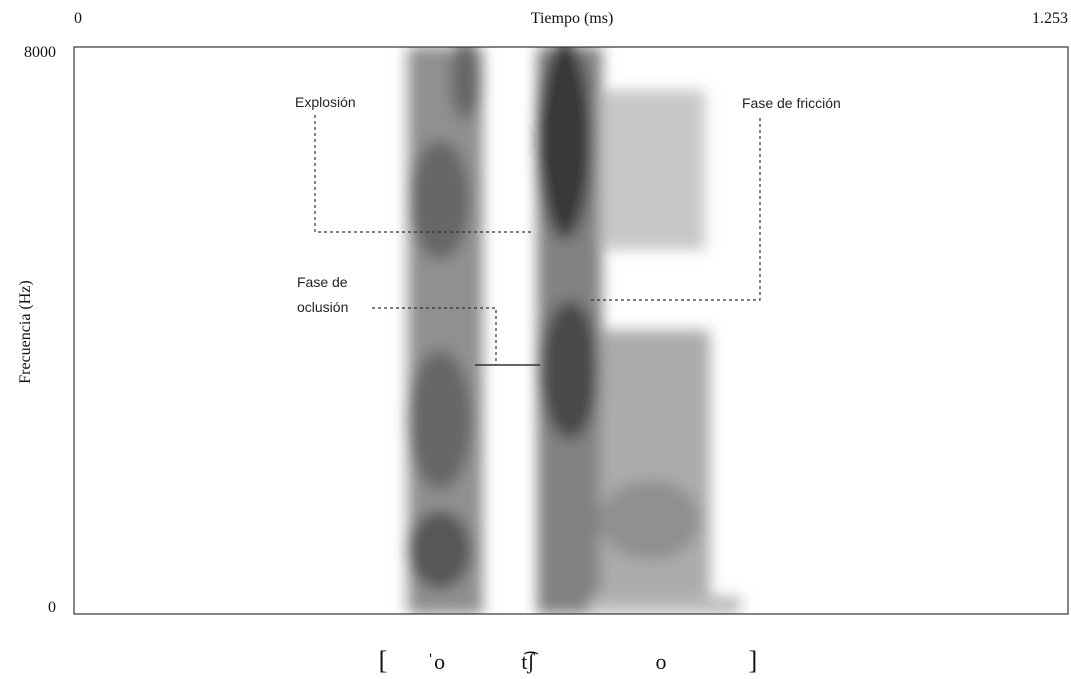 The width and height of the screenshot is (1071, 679). Describe the element at coordinates (661, 661) in the screenshot. I see `transcription-symbol: o` at that location.